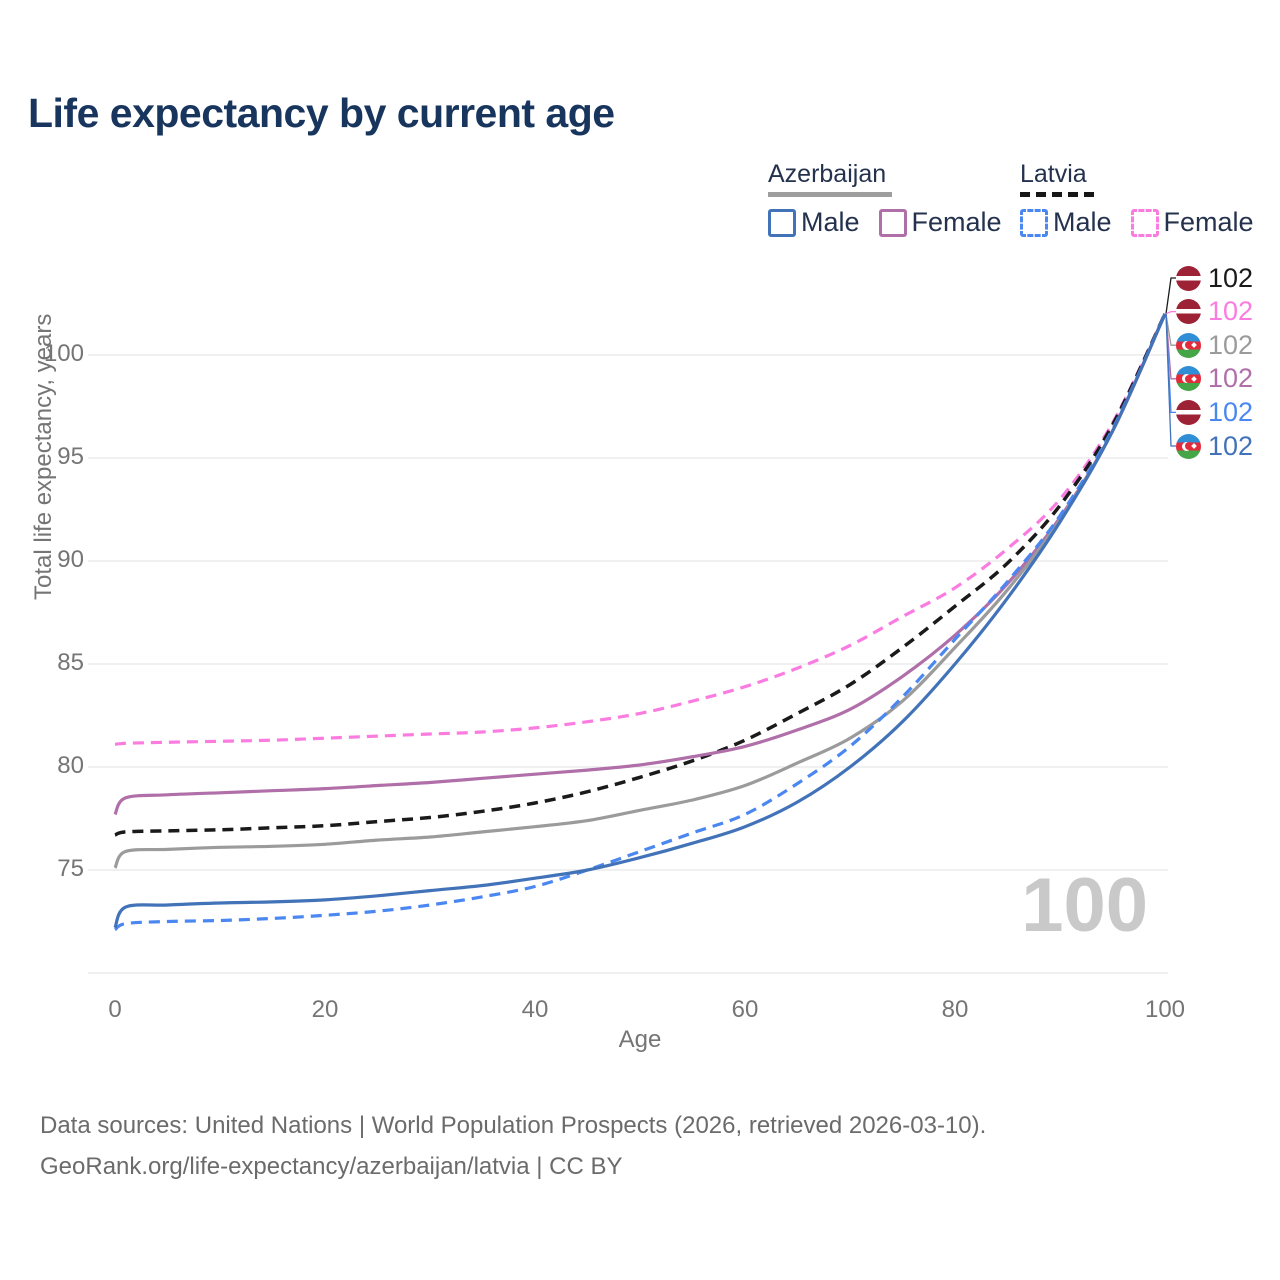 The width and height of the screenshot is (1280, 1280). I want to click on end-label-azerbaijan-male: 102, so click(1214, 446).